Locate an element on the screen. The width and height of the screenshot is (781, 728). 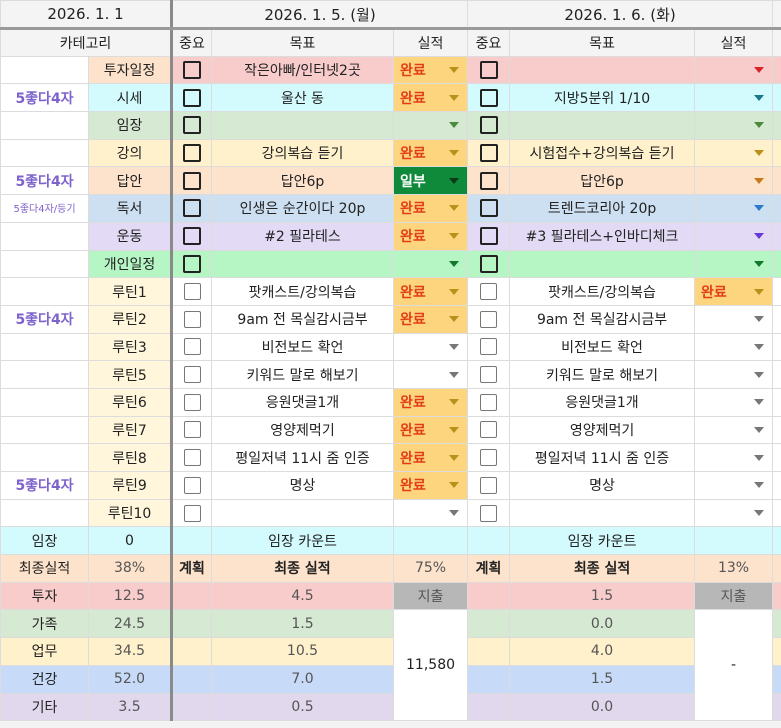
expense-value: 11,580 is located at coordinates (430, 665).